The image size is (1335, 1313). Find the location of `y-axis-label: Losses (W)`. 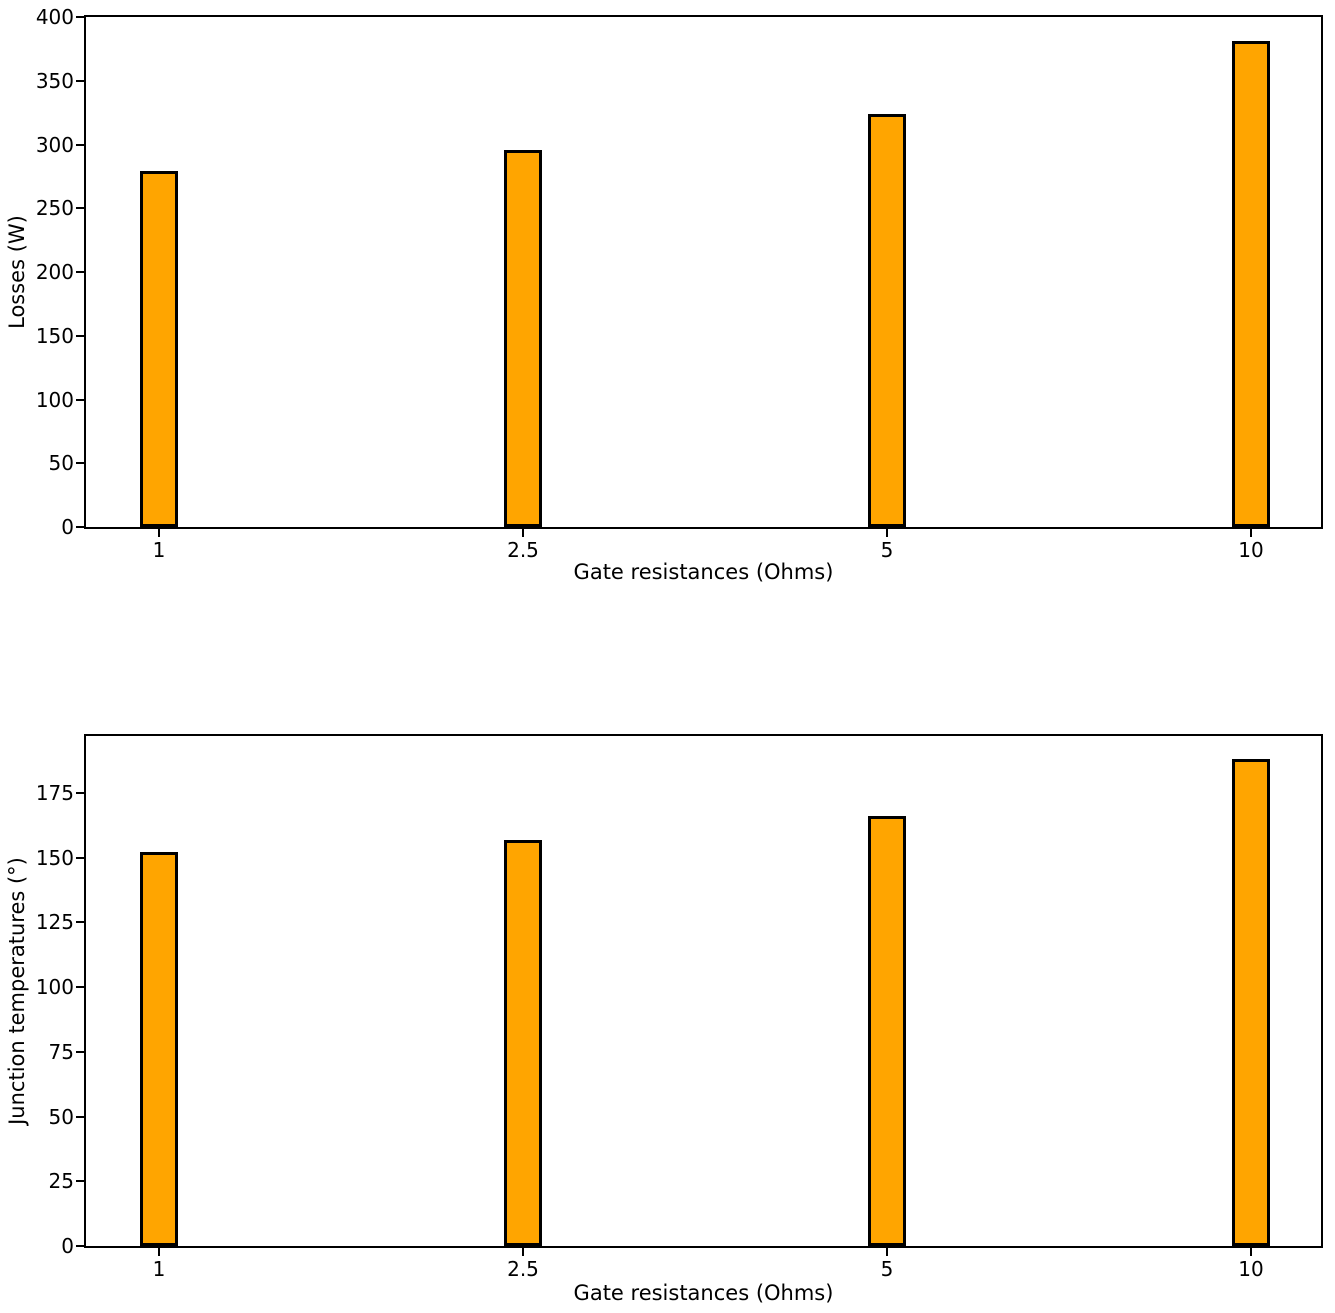

y-axis-label: Losses (W) is located at coordinates (17, 272).